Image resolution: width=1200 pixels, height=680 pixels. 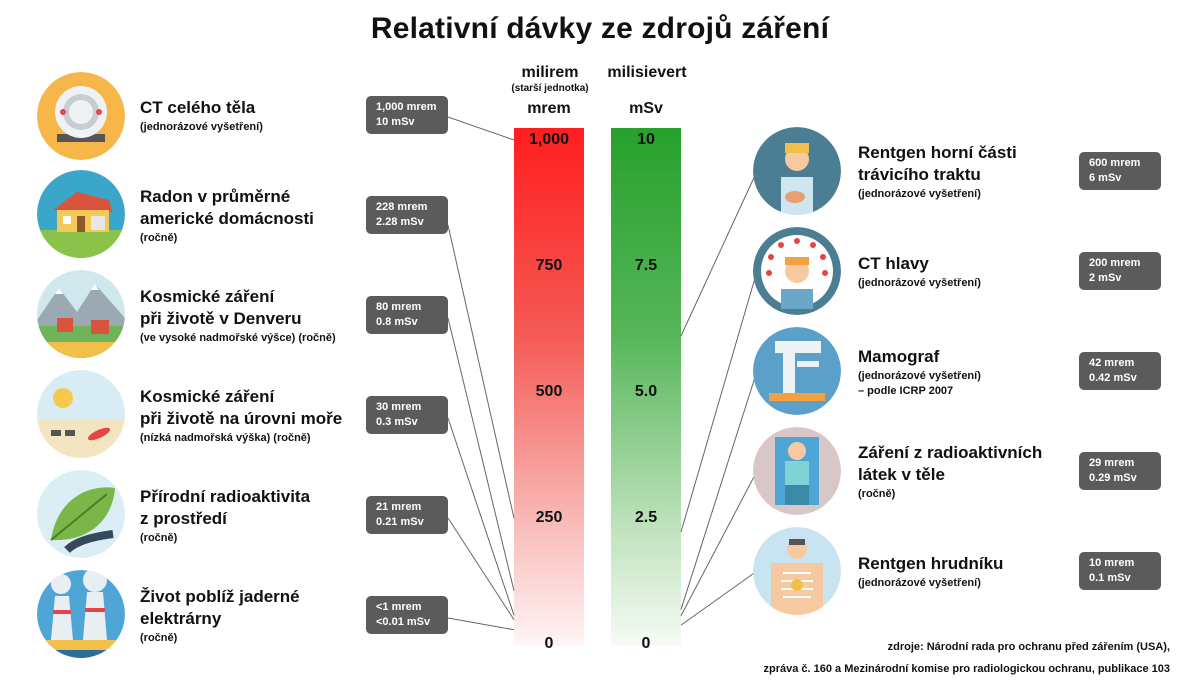 I want to click on denver-title: Kosmické záření, so click(x=207, y=296).